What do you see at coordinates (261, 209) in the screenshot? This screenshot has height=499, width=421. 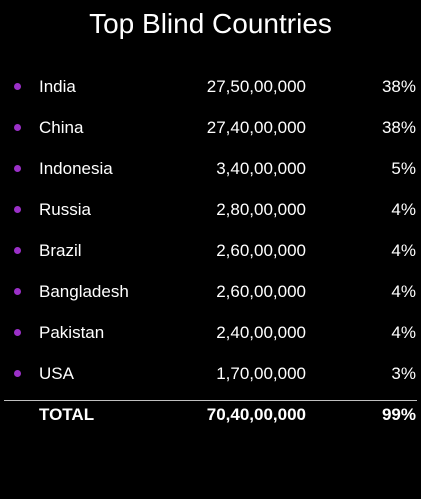 I see `blind-count: 2,80,00,000` at bounding box center [261, 209].